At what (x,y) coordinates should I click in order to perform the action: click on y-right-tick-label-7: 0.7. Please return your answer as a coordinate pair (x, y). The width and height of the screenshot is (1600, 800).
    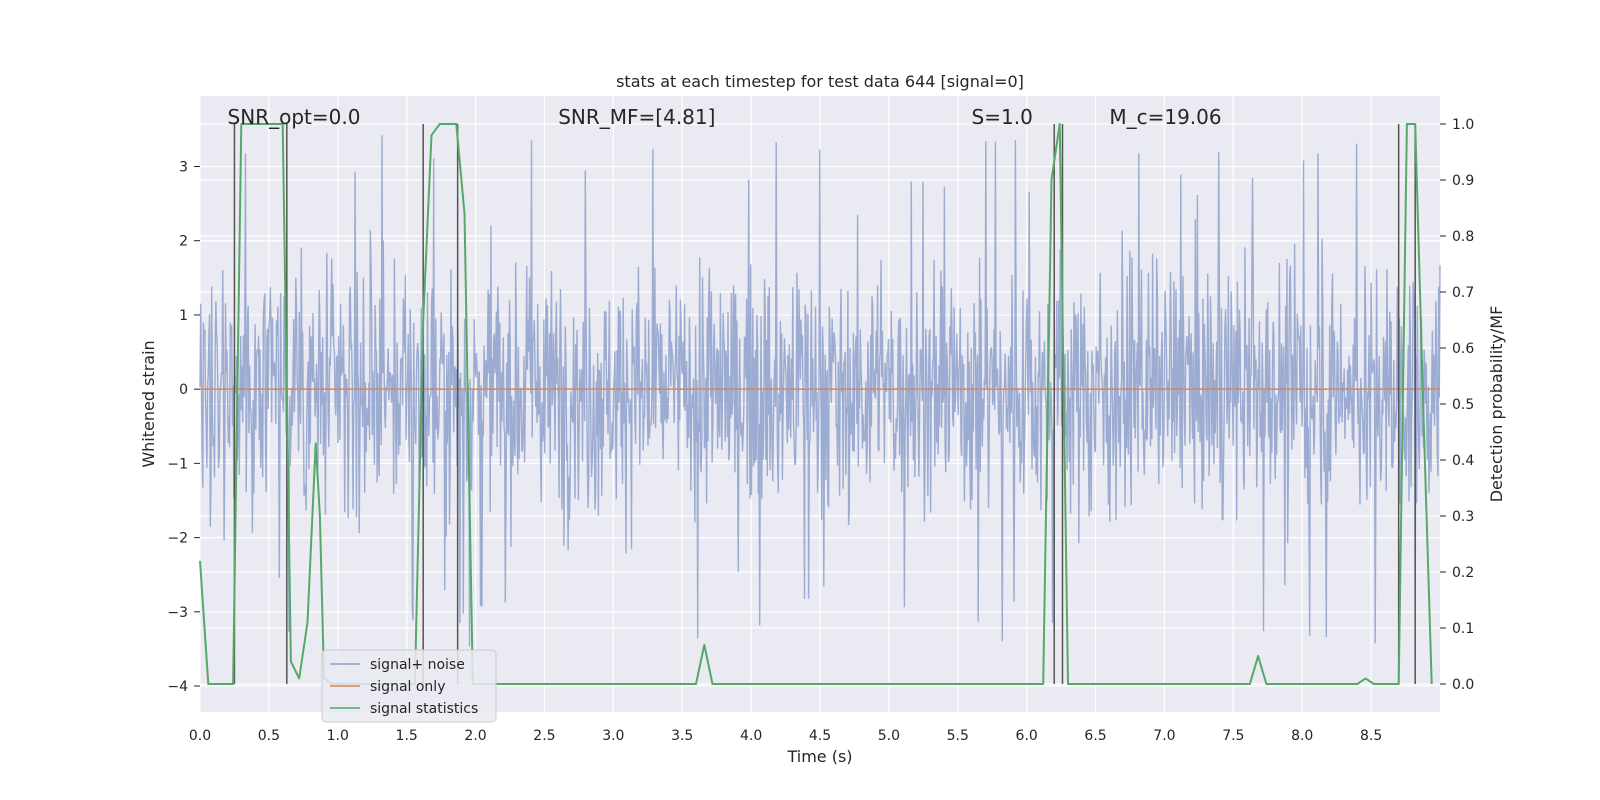
    Looking at the image, I should click on (1463, 293).